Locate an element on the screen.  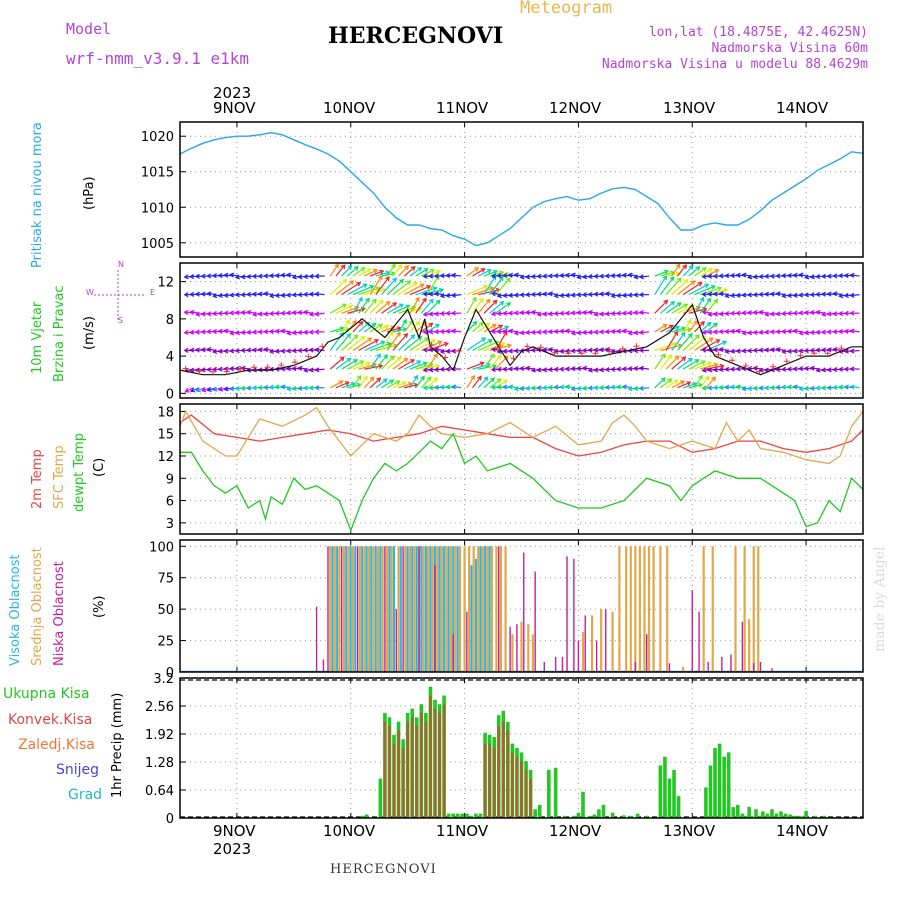
precip-conv-bar is located at coordinates (508, 774).